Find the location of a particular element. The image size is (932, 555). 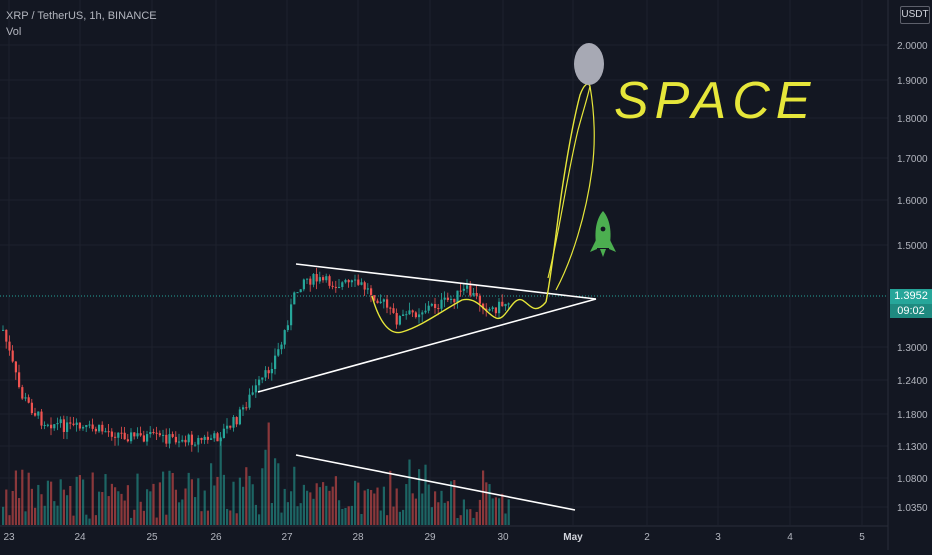

x-tick-label: 25 is located at coordinates (152, 537).